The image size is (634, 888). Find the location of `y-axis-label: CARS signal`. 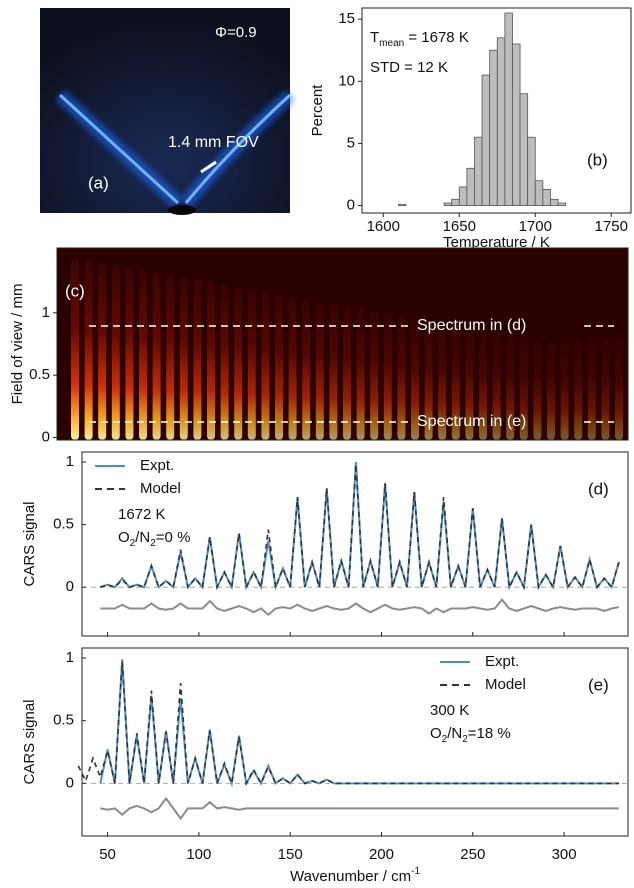

y-axis-label: CARS signal is located at coordinates (29, 741).